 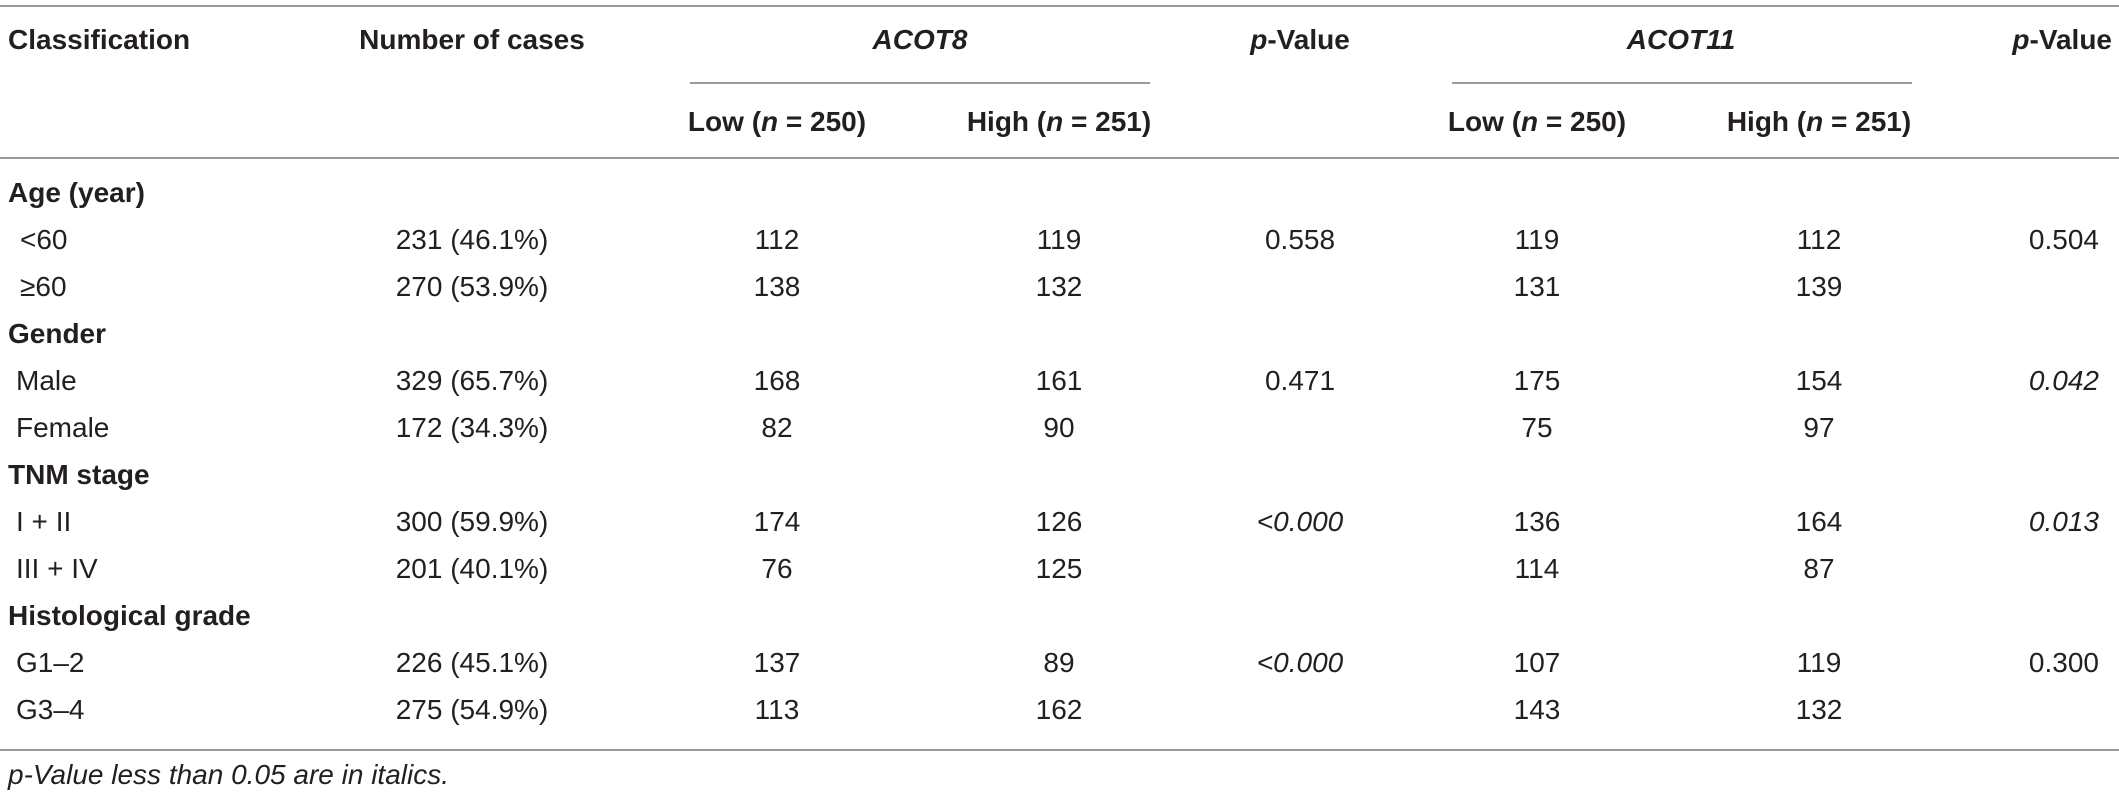 What do you see at coordinates (50, 709) in the screenshot?
I see `row-label: G3–4` at bounding box center [50, 709].